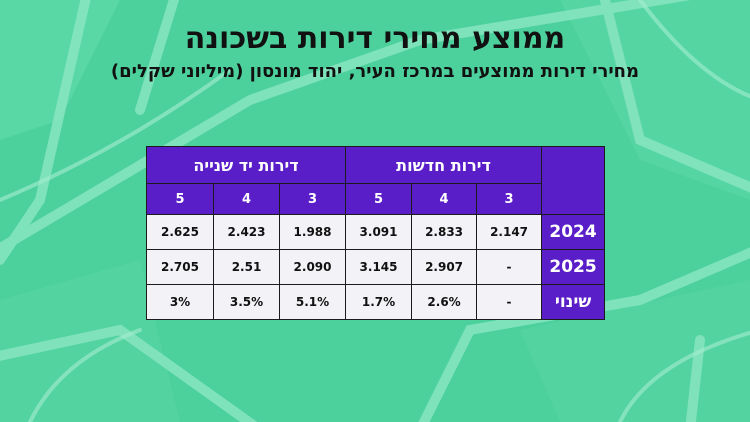 This screenshot has height=422, width=750. What do you see at coordinates (379, 267) in the screenshot?
I see `table-cell: 3.145` at bounding box center [379, 267].